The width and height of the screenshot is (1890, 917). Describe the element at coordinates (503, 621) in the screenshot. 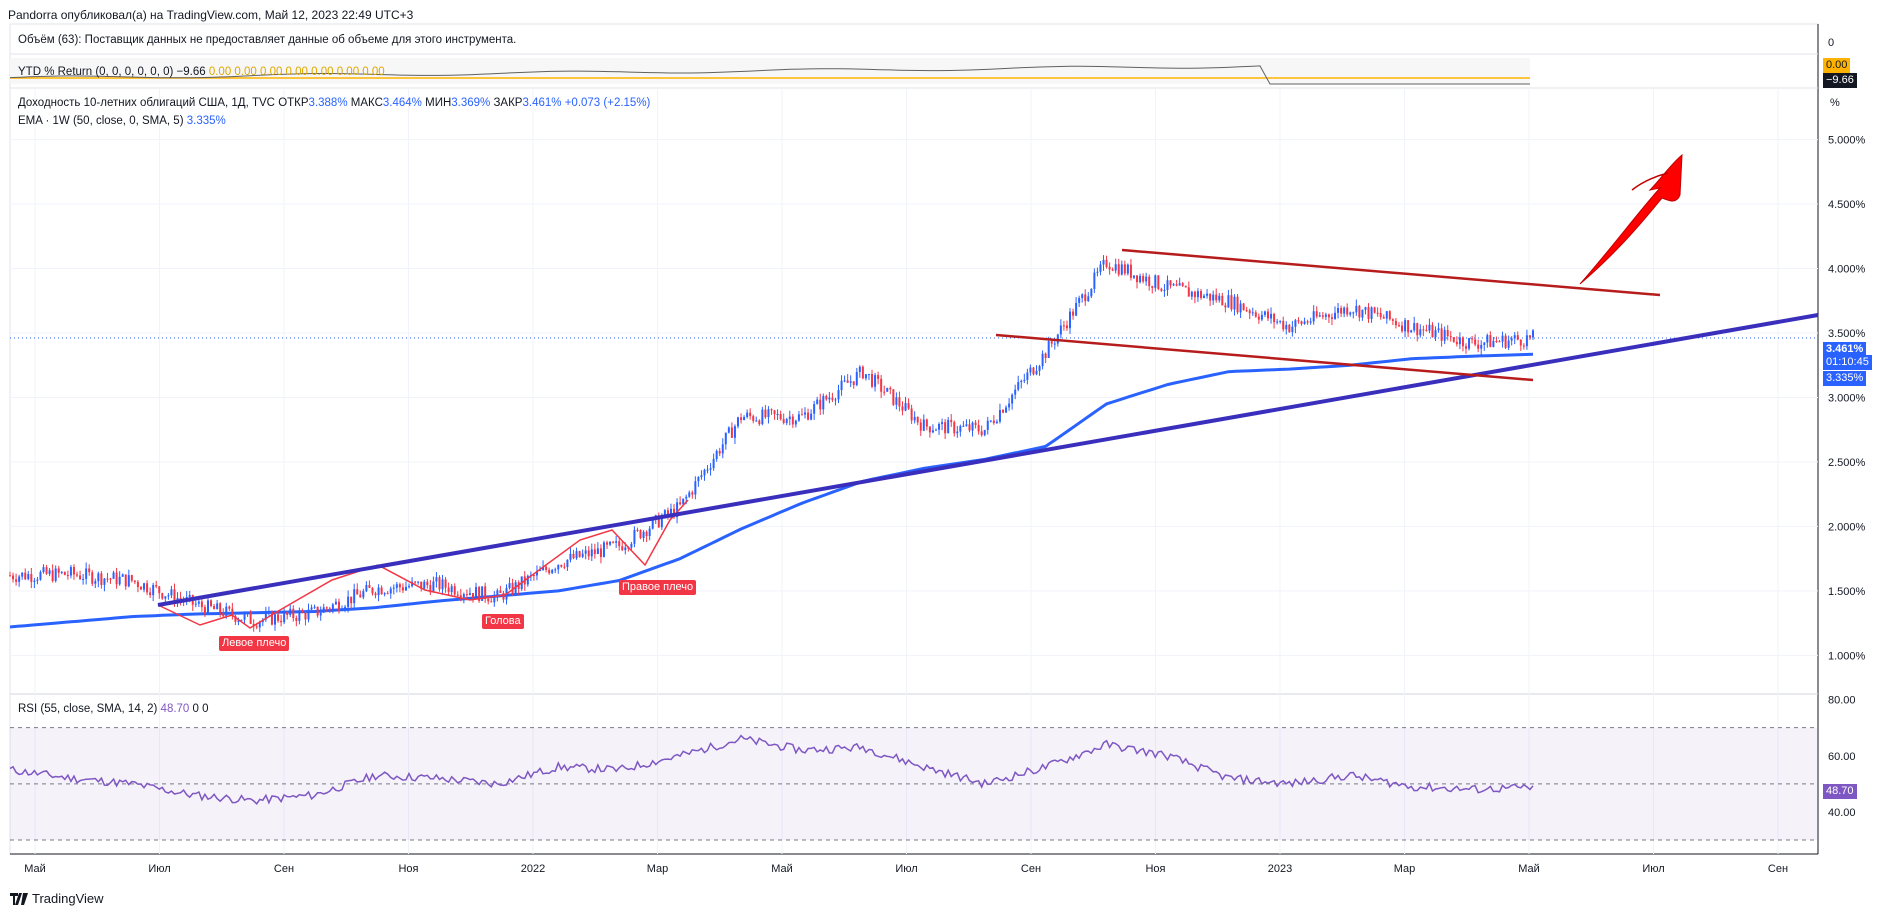

I see `head-label: Голова` at that location.